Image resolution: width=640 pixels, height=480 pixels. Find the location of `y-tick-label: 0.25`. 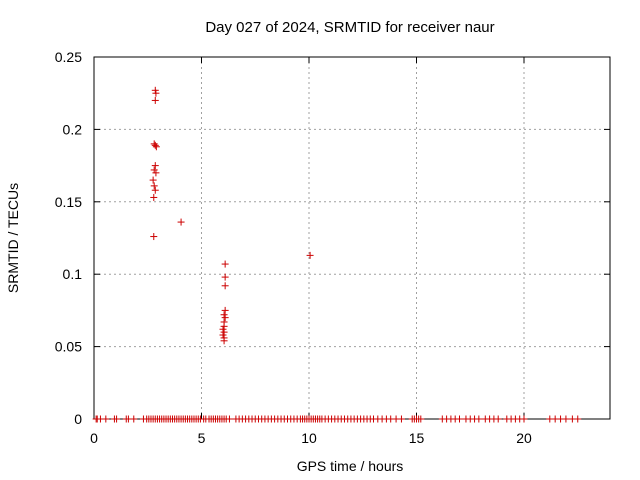

y-tick-label: 0.25 is located at coordinates (68, 57).